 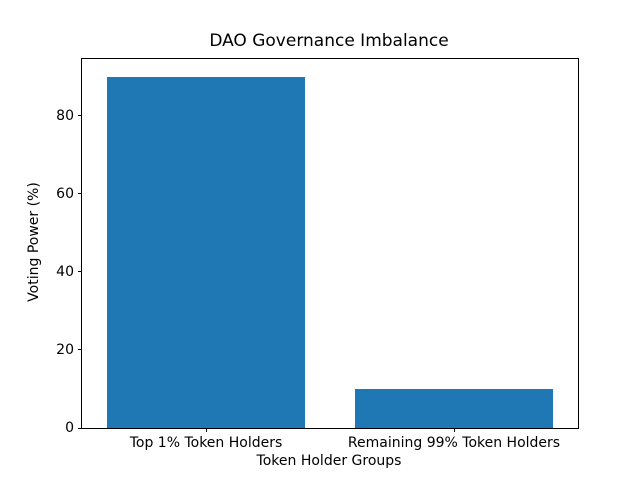 I want to click on x-tick-label: Top 1% Token Holders, so click(x=206, y=443).